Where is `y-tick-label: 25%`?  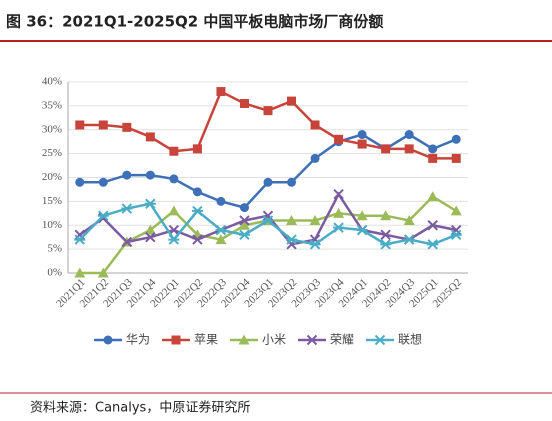 y-tick-label: 25% is located at coordinates (52, 153).